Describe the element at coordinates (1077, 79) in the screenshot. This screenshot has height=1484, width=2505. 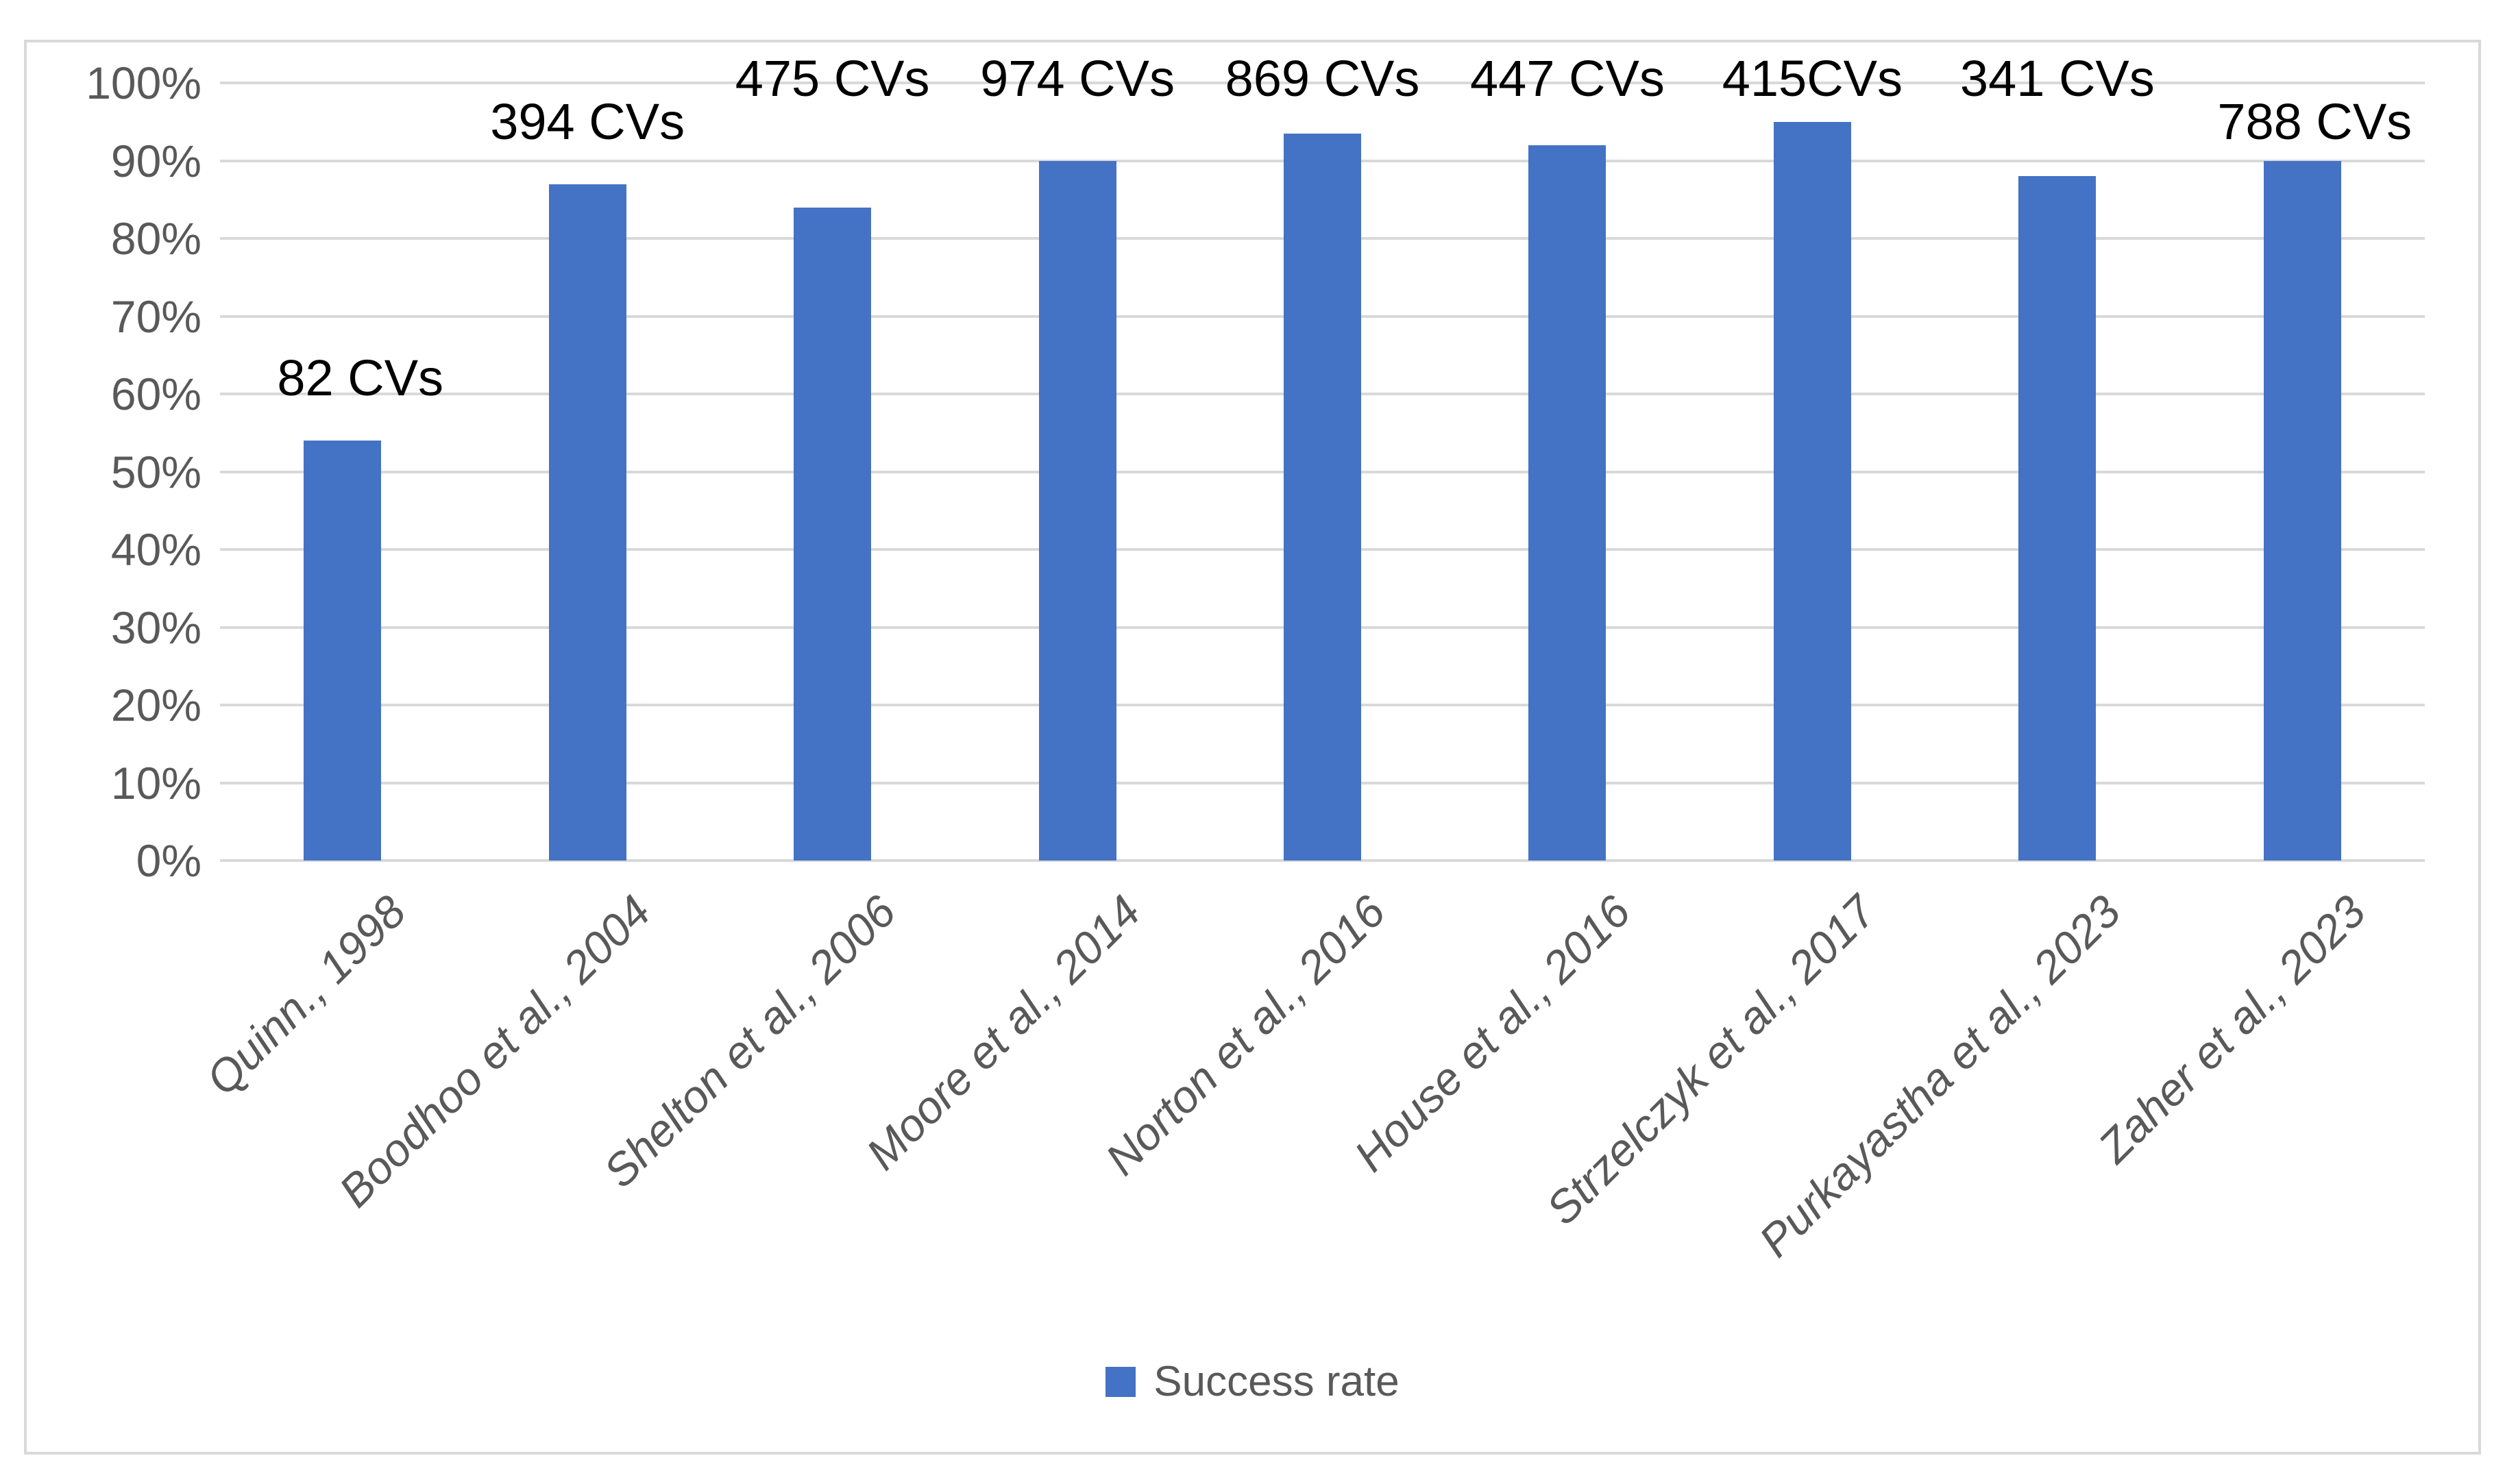
I see `bar-value-label-3: 974 CVs` at that location.